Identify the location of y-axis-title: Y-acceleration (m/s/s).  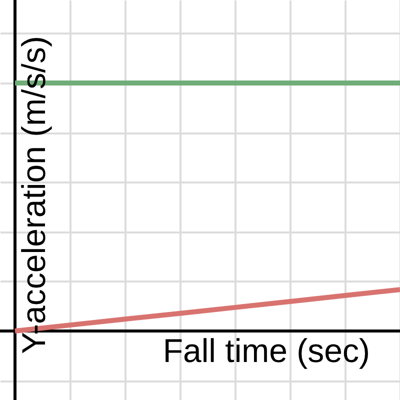
(33, 195).